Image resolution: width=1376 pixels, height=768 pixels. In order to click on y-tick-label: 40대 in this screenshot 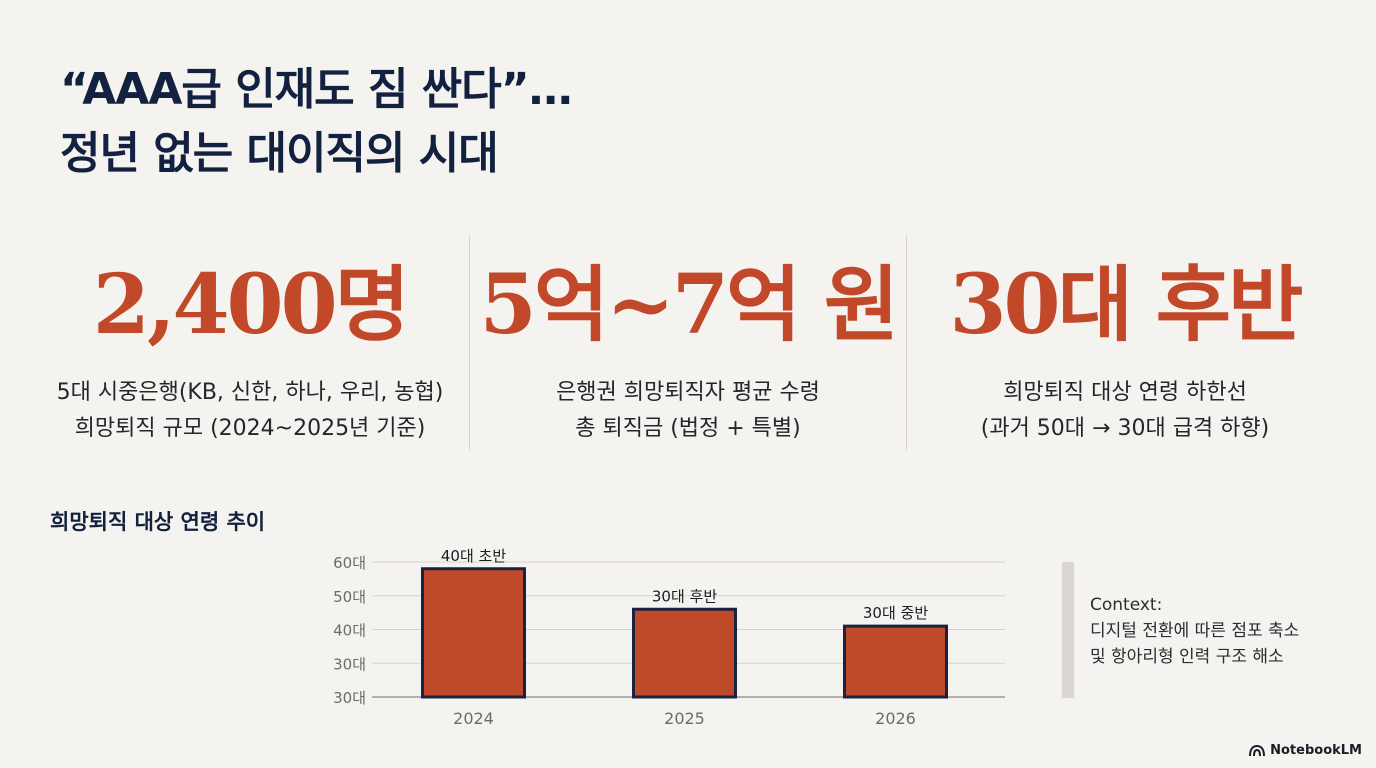, I will do `click(349, 631)`.